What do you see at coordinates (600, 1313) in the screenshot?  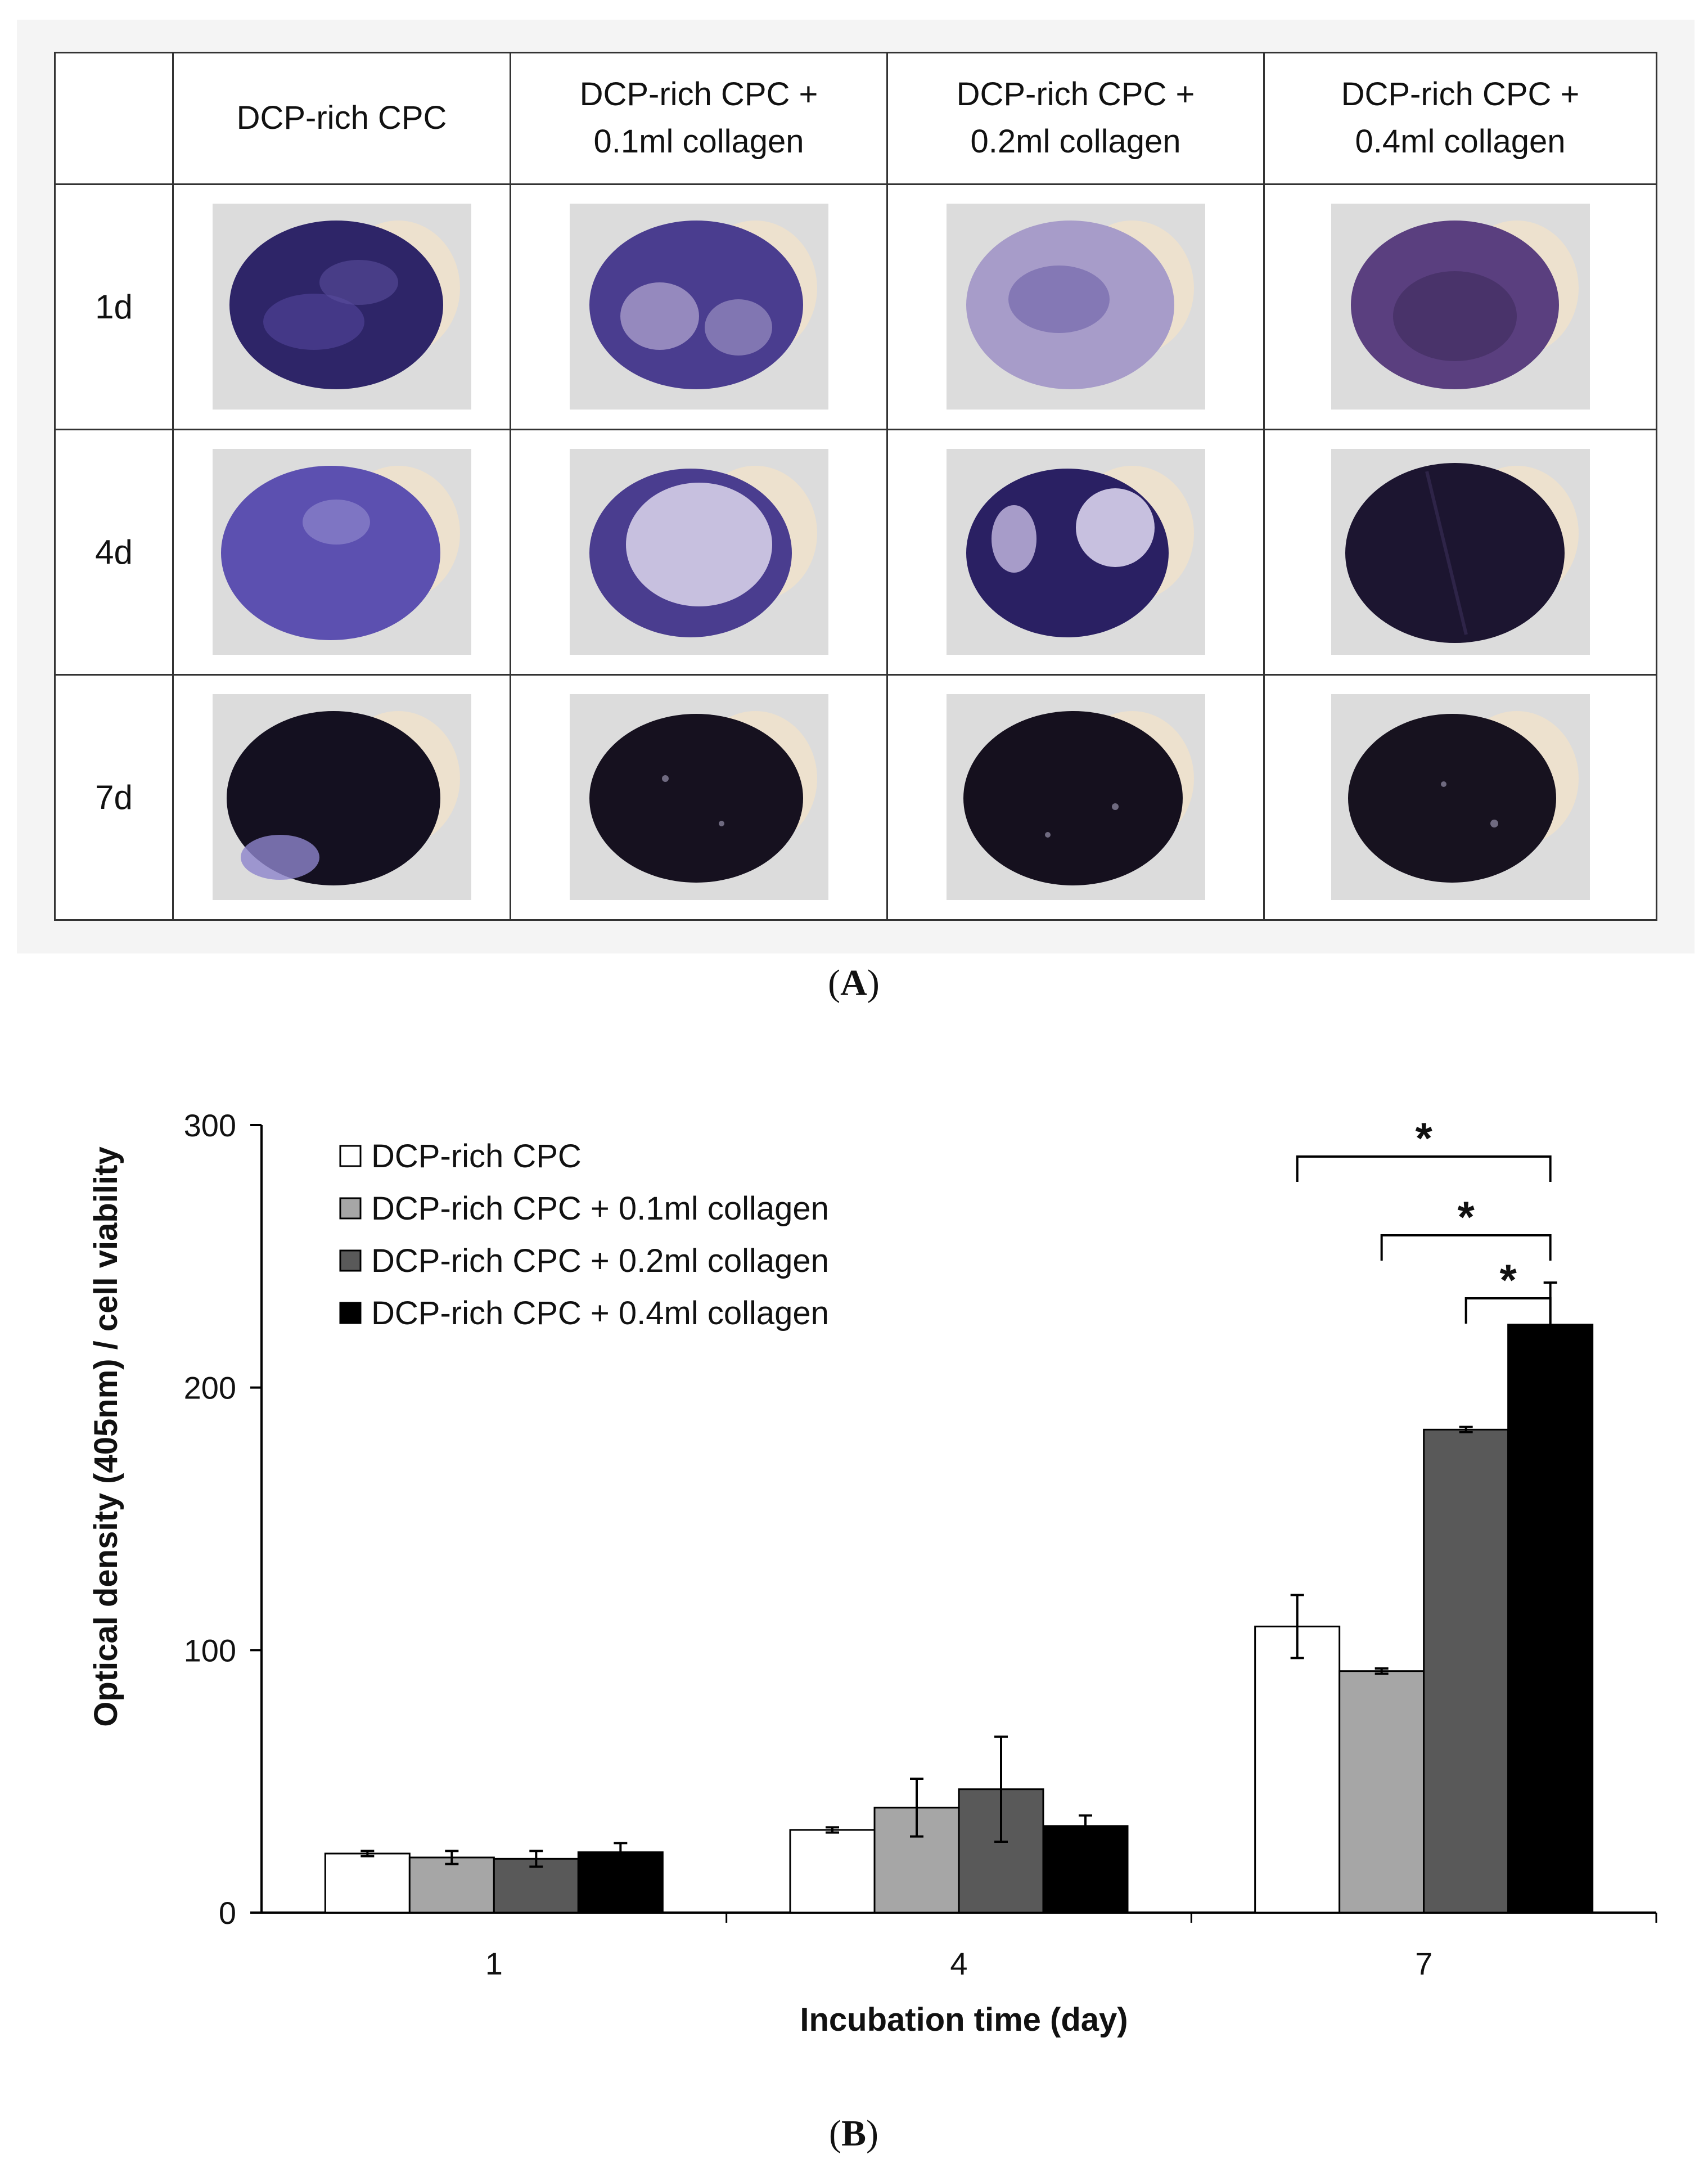 I see `legend-label: DCP-rich CPC + 0.4ml collagen` at bounding box center [600, 1313].